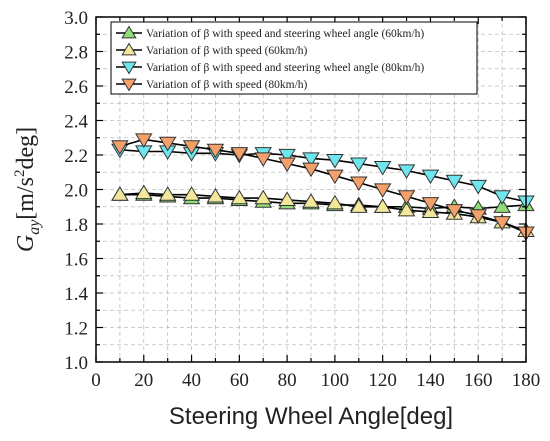  I want to click on legend-item: Variation of β with speed (60km/h), so click(212, 49).